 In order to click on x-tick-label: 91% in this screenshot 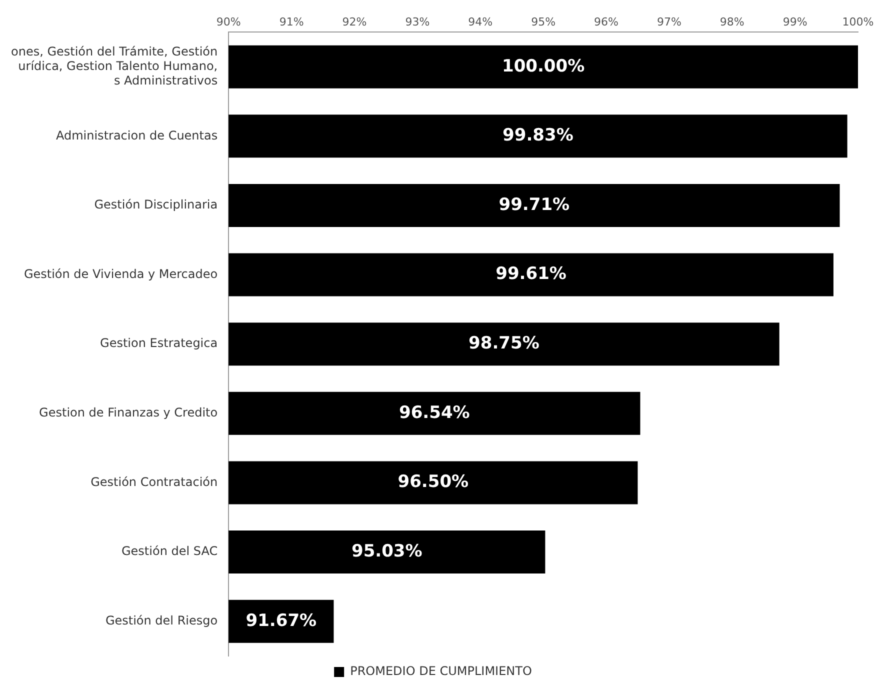, I will do `click(291, 21)`.